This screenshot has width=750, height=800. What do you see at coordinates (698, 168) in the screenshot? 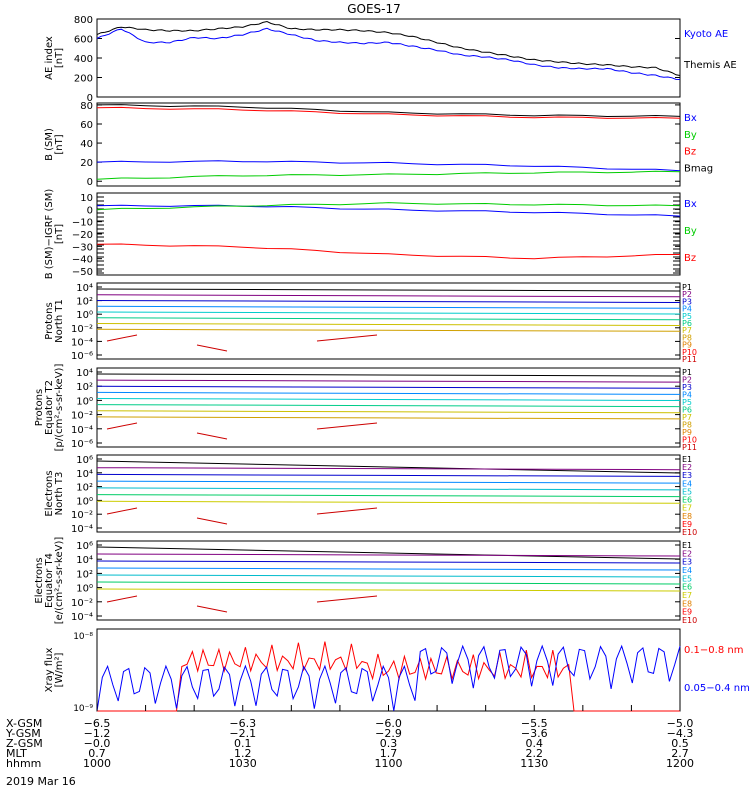
I see `legend-bmag: Bmag` at bounding box center [698, 168].